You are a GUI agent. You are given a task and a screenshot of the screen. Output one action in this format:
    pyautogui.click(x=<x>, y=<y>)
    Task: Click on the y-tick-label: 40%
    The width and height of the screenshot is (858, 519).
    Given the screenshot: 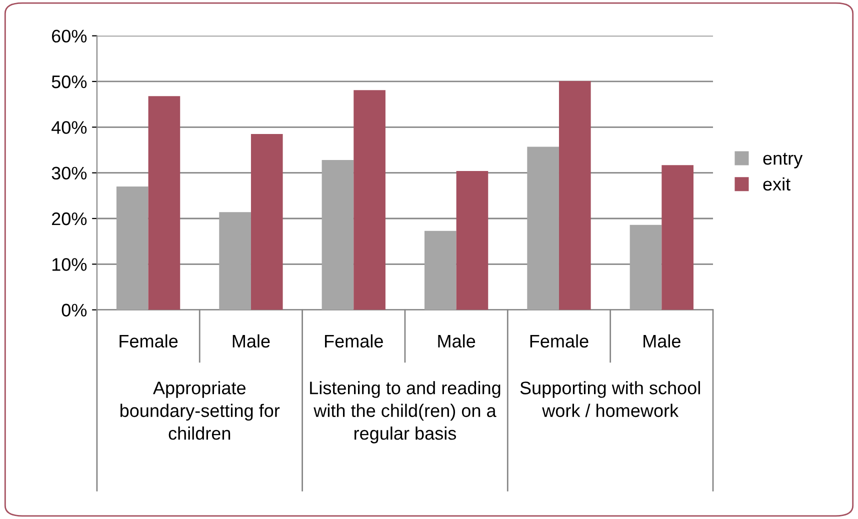 What is the action you would take?
    pyautogui.click(x=69, y=127)
    